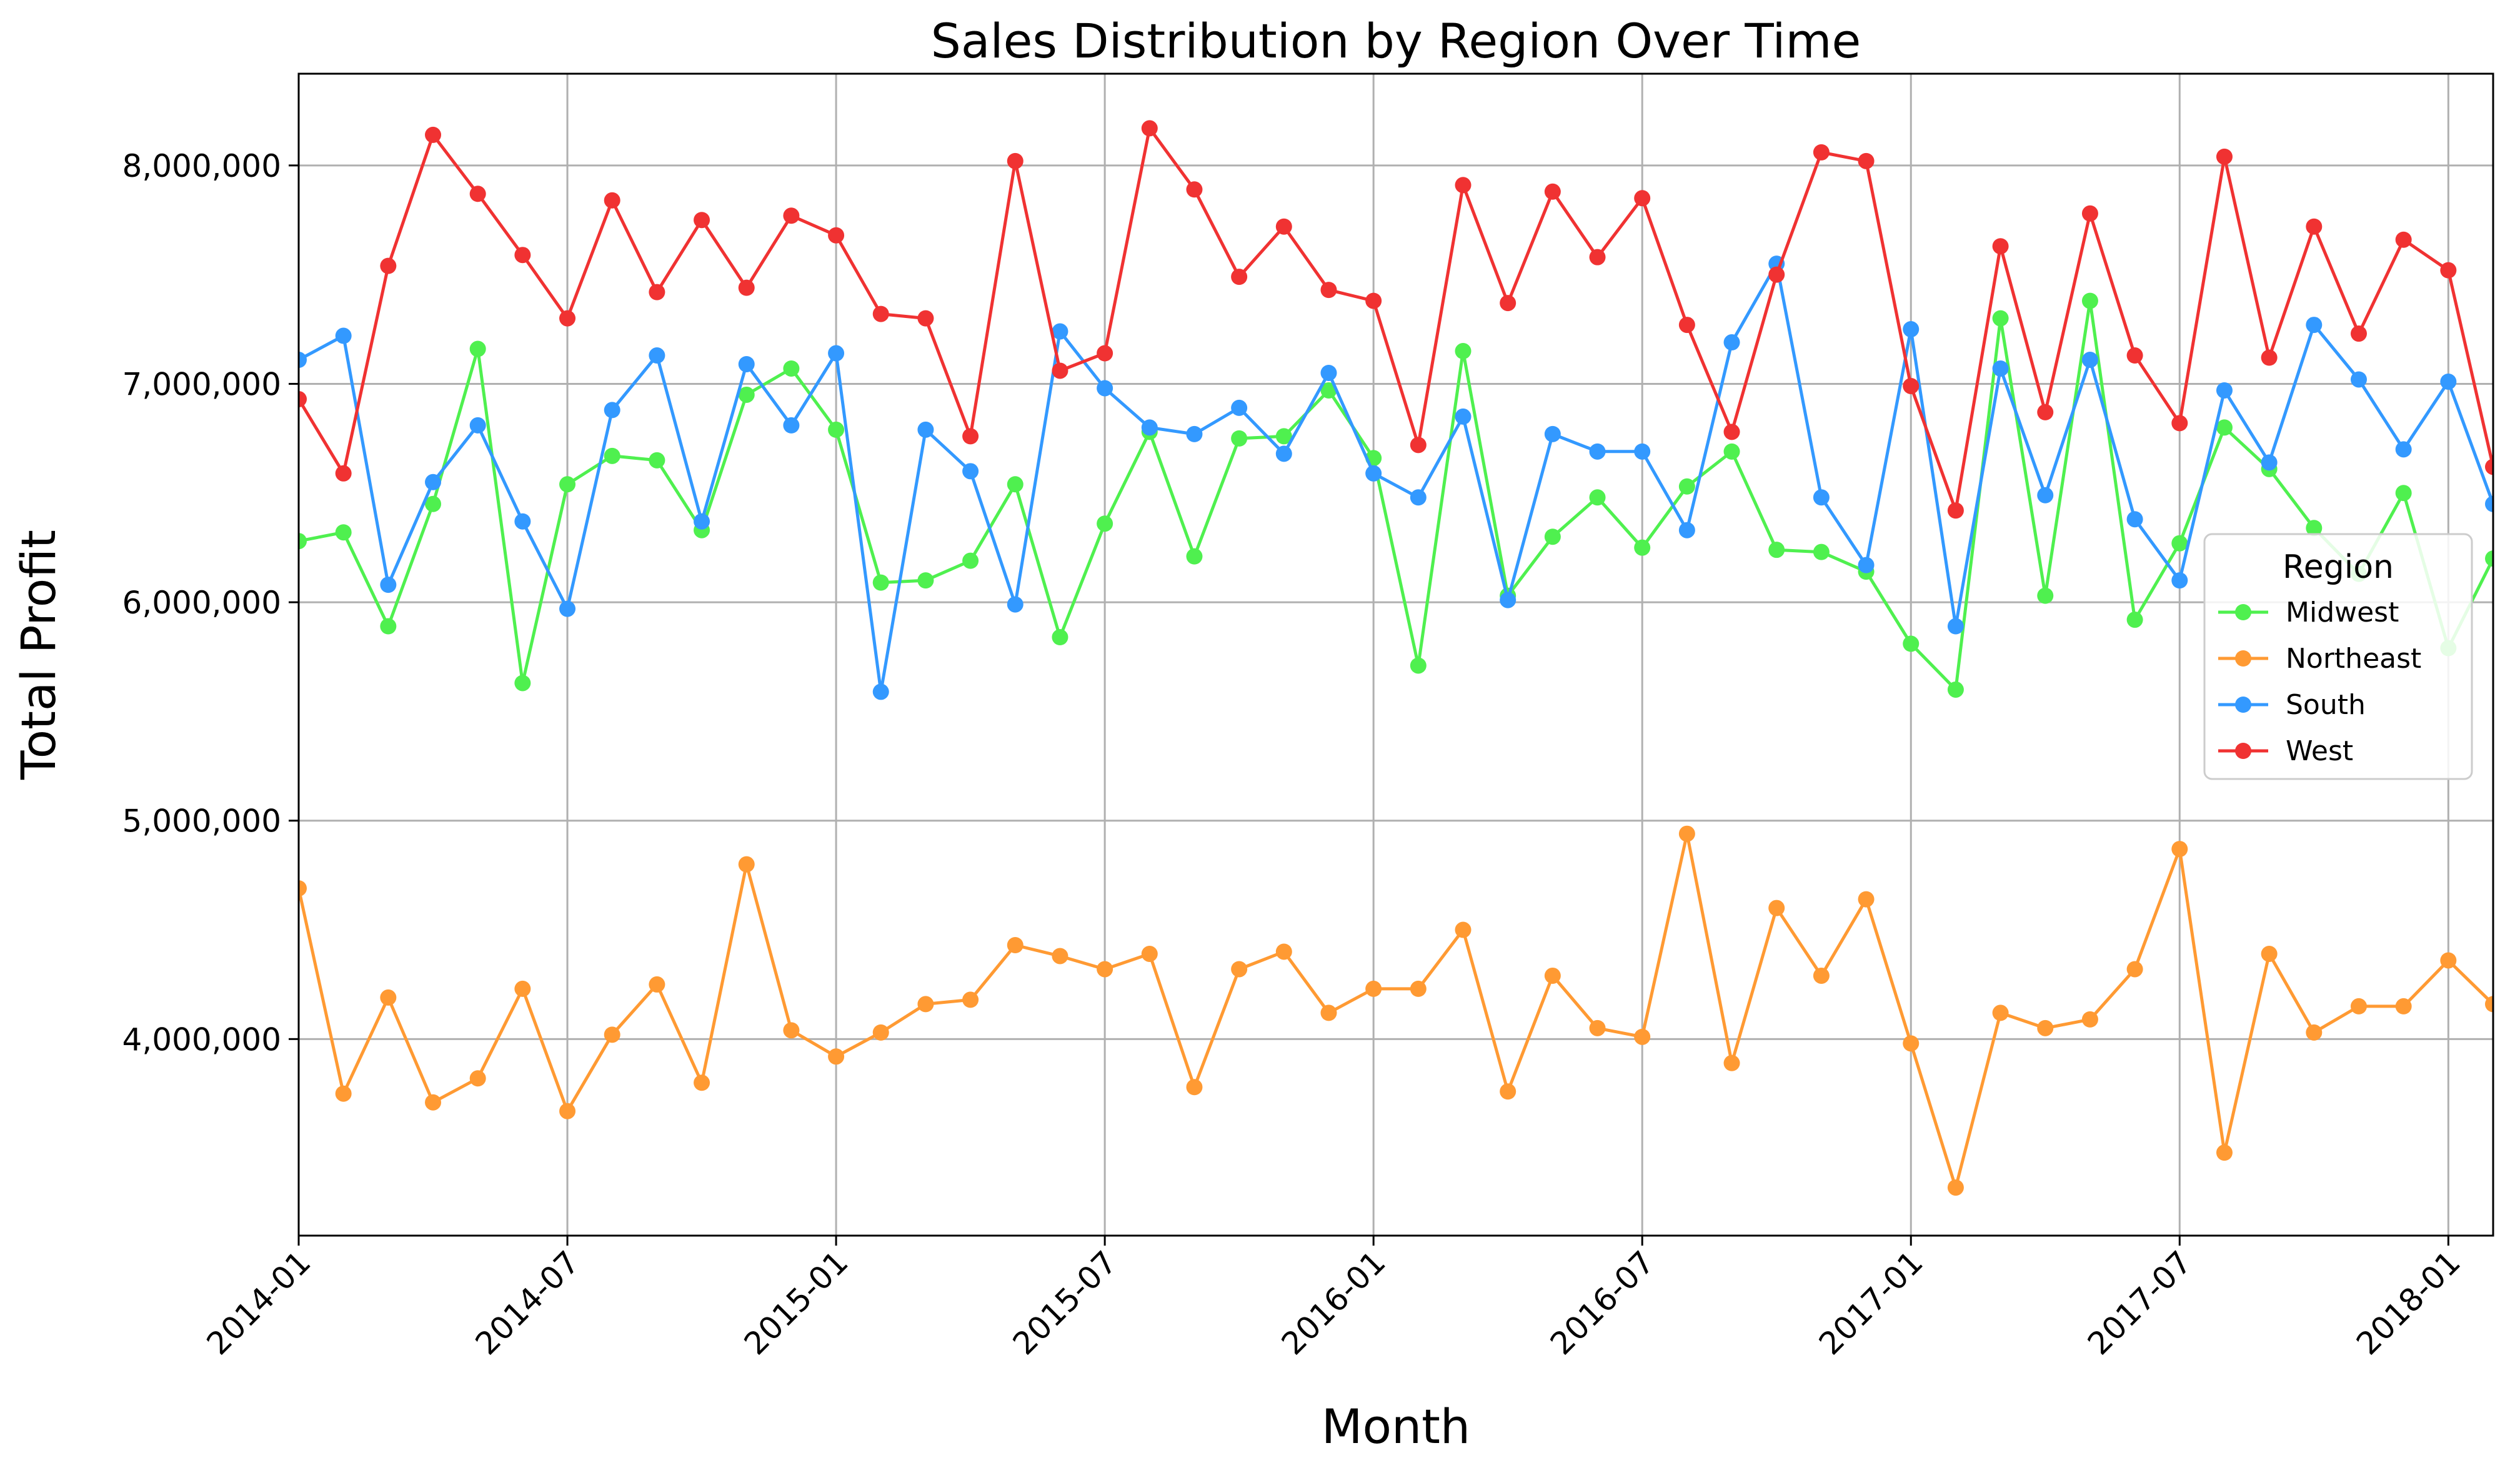  What do you see at coordinates (2243, 612) in the screenshot?
I see `legend-swatch-marker` at bounding box center [2243, 612].